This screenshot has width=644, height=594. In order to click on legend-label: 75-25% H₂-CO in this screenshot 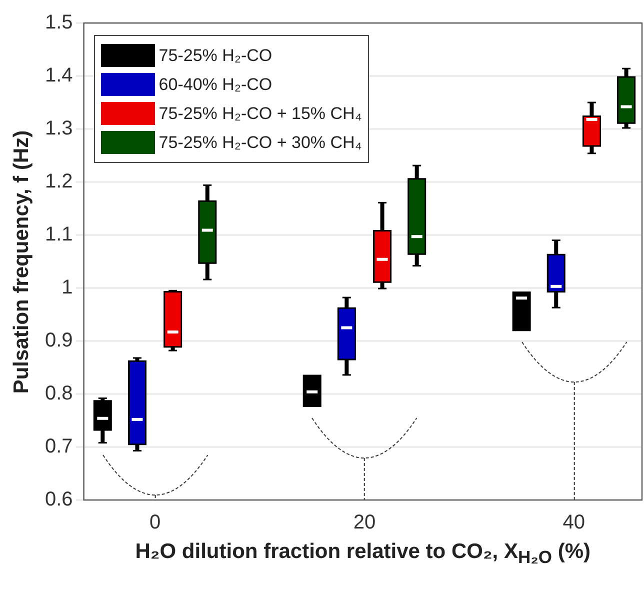, I will do `click(215, 56)`.